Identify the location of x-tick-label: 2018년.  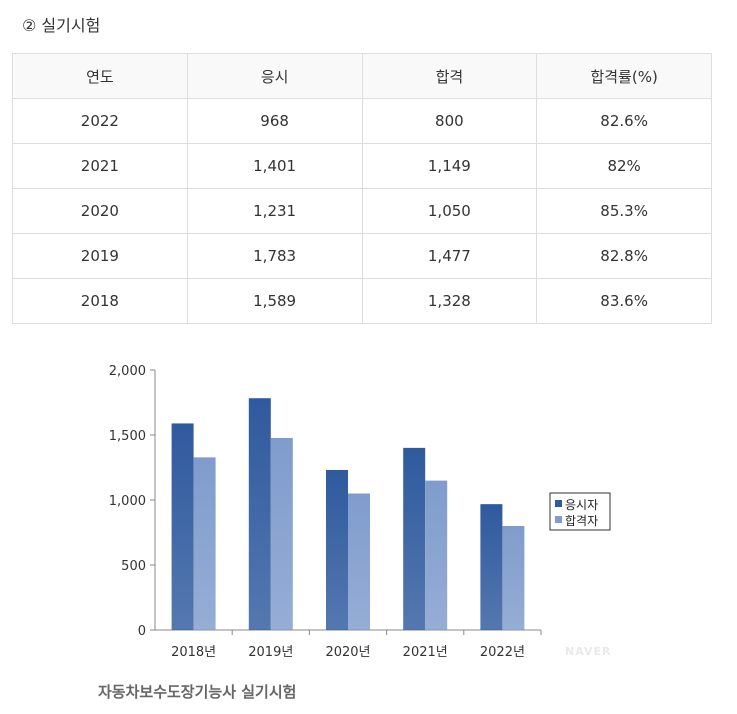
(193, 652).